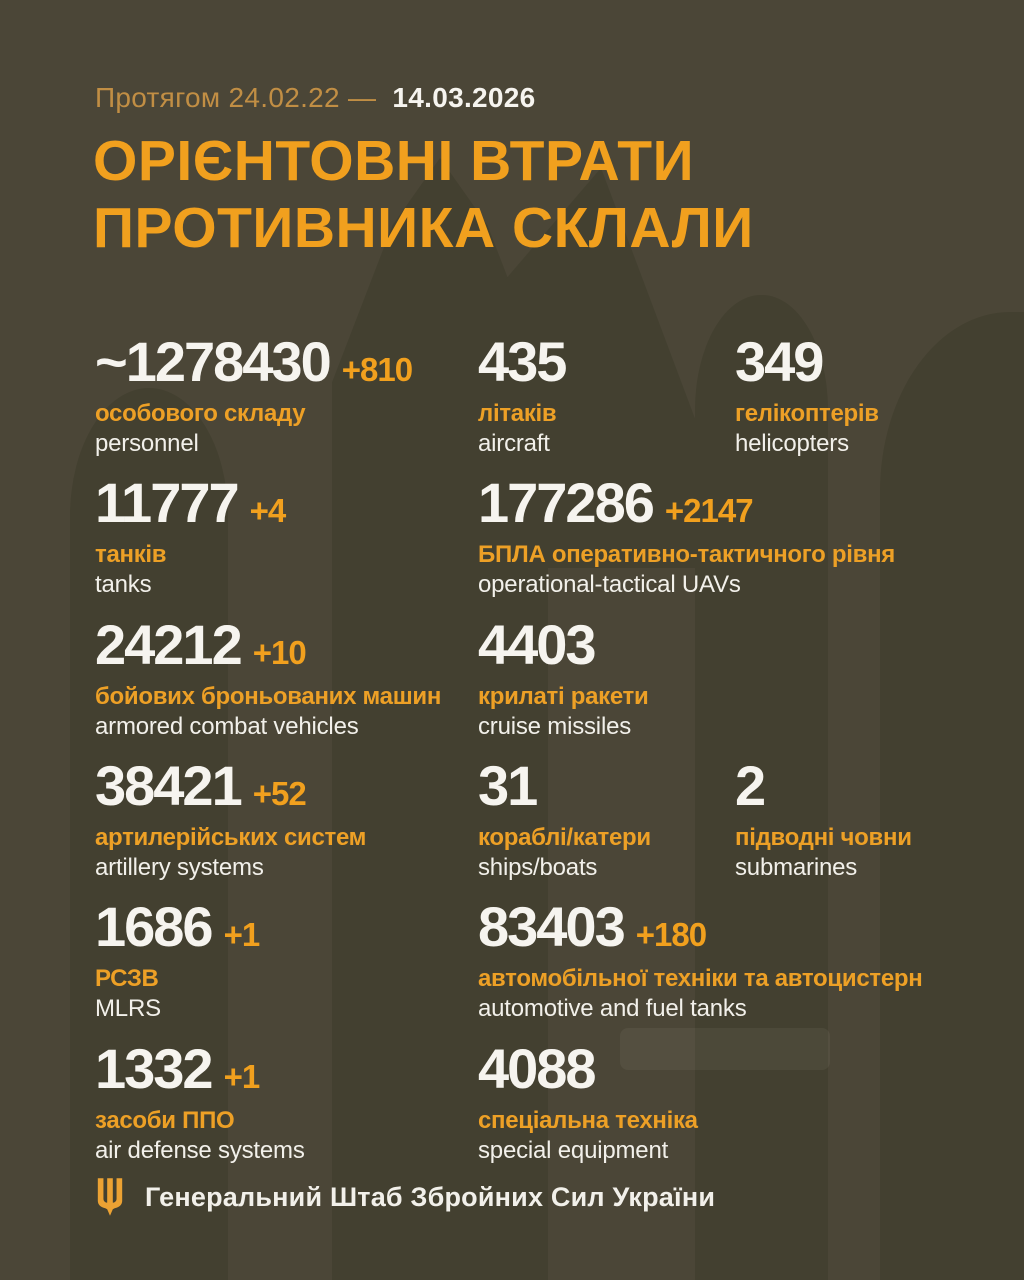  What do you see at coordinates (792, 443) in the screenshot?
I see `stat-label-en: helicopters` at bounding box center [792, 443].